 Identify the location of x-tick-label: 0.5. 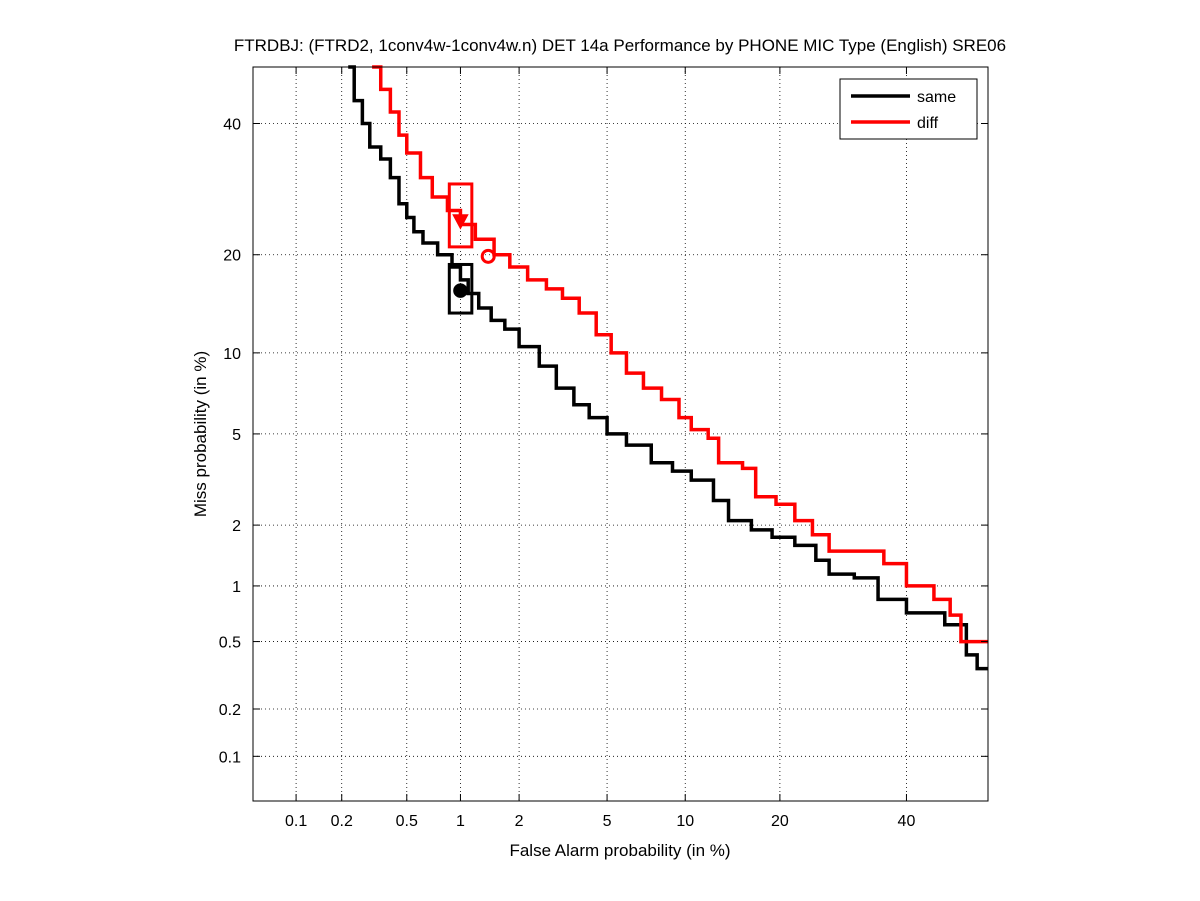
(407, 821).